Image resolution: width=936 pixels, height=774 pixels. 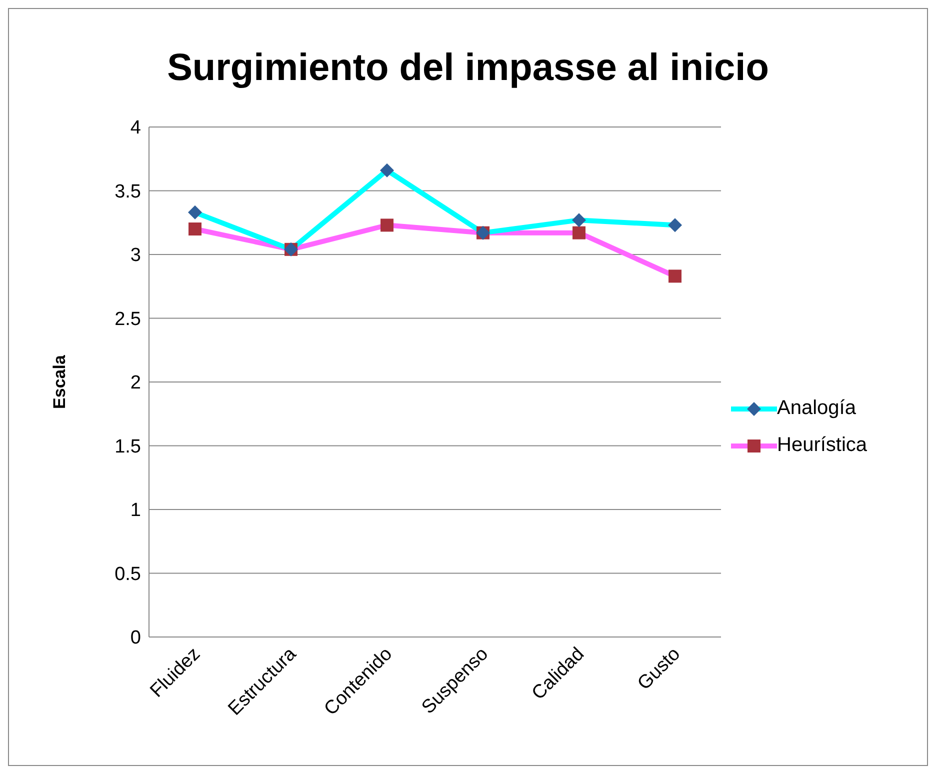 What do you see at coordinates (127, 191) in the screenshot?
I see `y-tick-label: 3.5` at bounding box center [127, 191].